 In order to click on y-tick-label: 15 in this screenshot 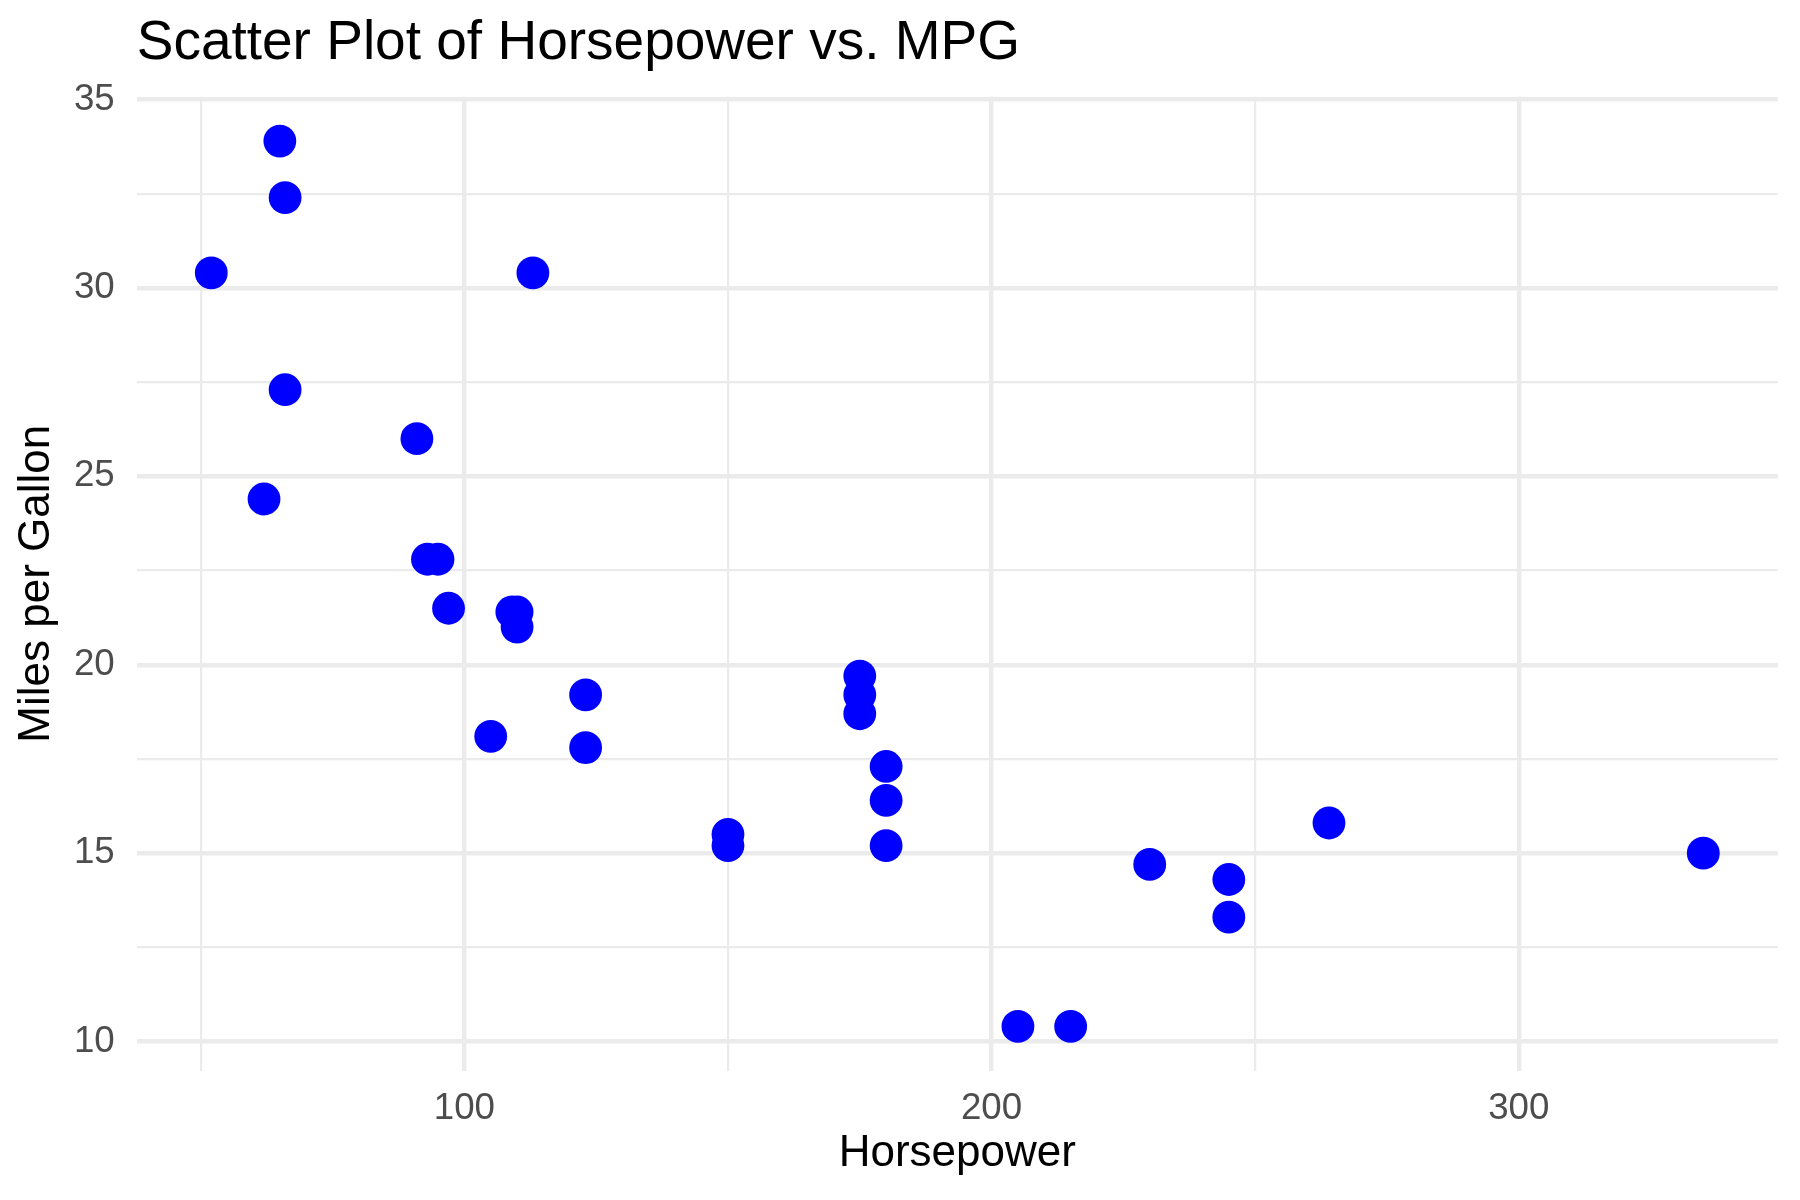, I will do `click(94, 851)`.